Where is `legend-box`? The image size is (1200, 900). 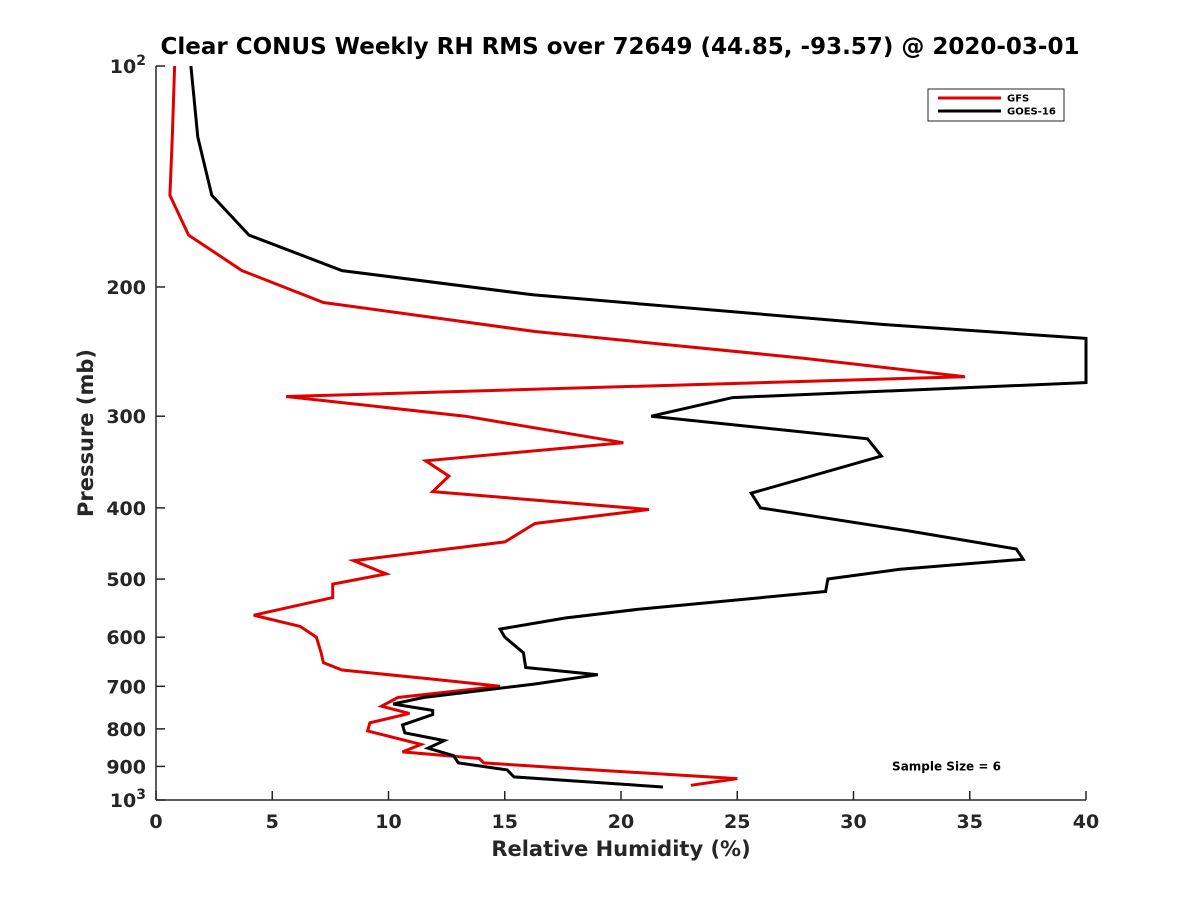
legend-box is located at coordinates (996, 105).